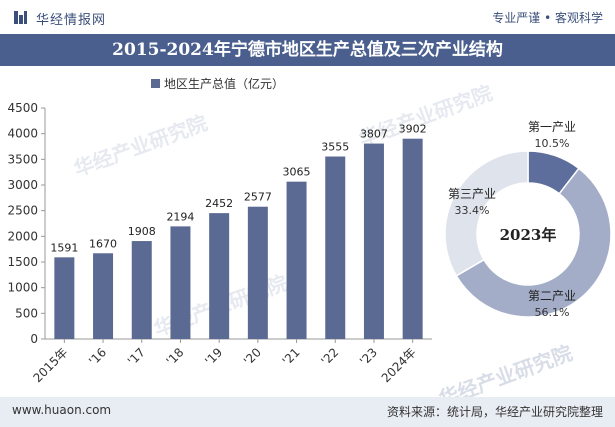  Describe the element at coordinates (307, 412) in the screenshot. I see `footer` at that location.